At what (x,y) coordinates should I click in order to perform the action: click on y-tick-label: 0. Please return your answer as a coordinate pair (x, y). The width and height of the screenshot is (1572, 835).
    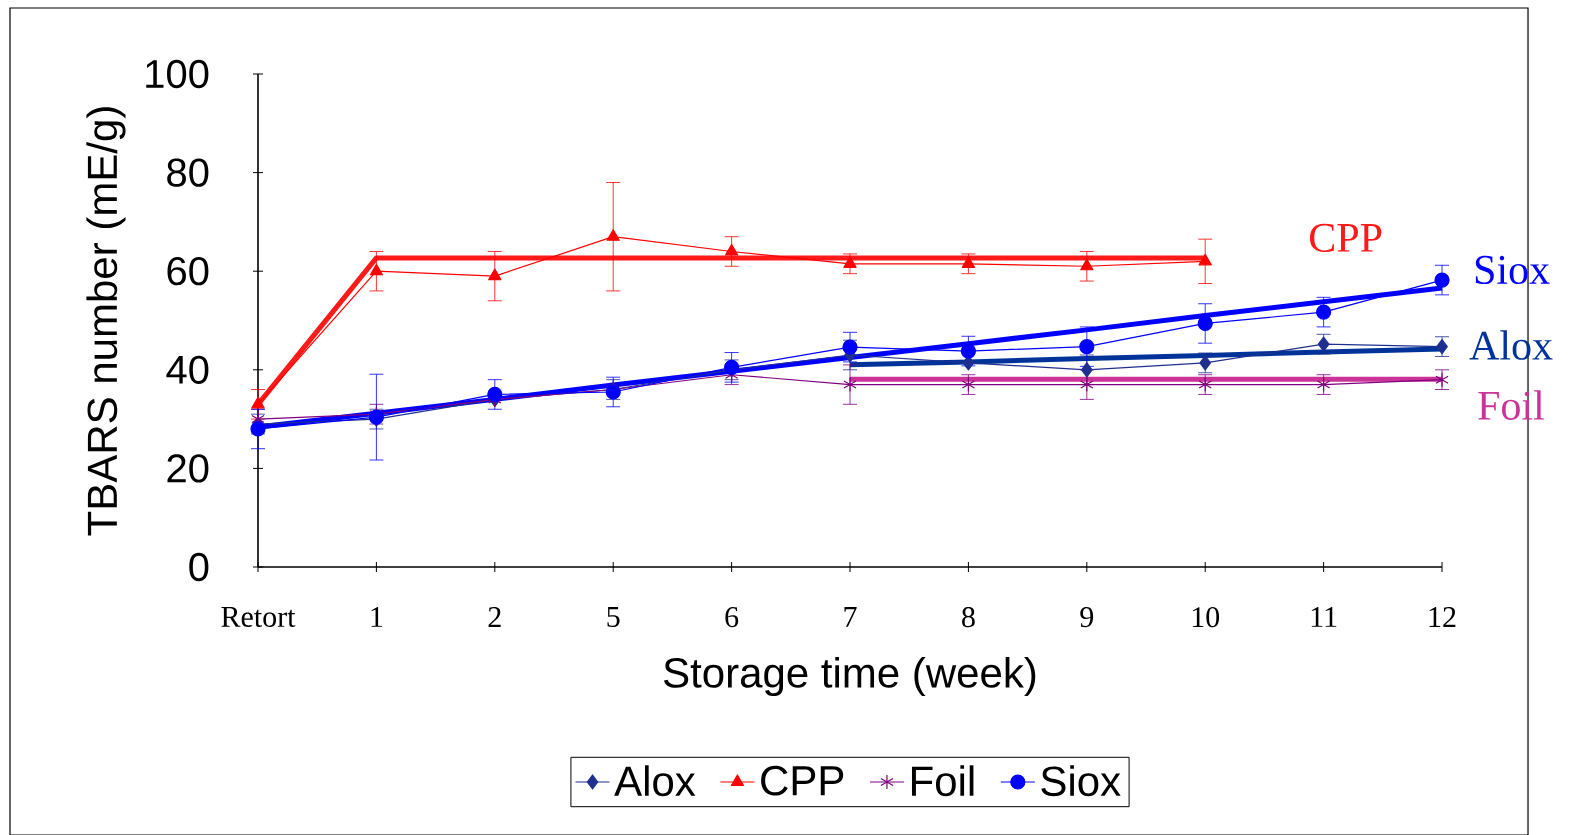
    Looking at the image, I should click on (199, 567).